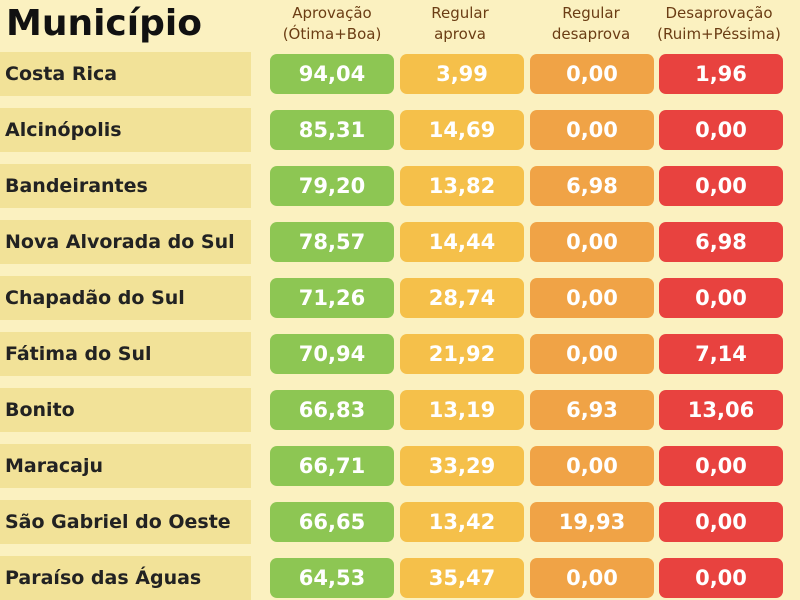 This screenshot has width=800, height=600. Describe the element at coordinates (332, 242) in the screenshot. I see `aprovacao-cell: 78,57` at that location.